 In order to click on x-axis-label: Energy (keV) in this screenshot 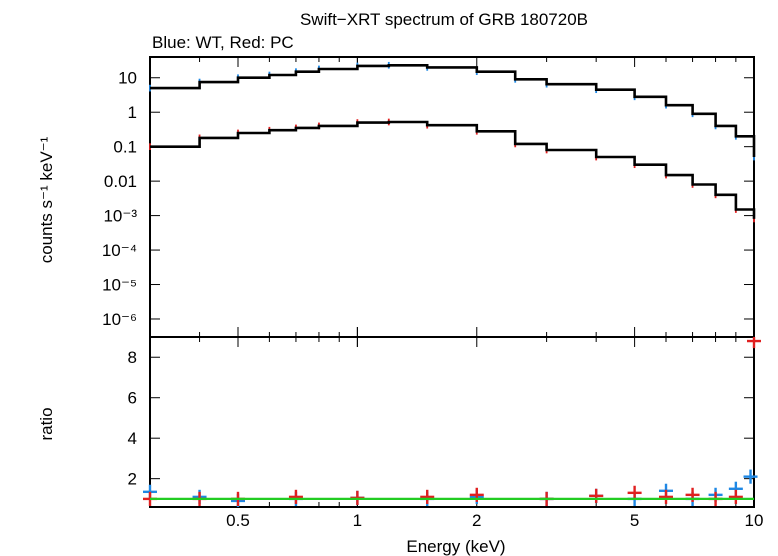, I will do `click(455, 546)`.